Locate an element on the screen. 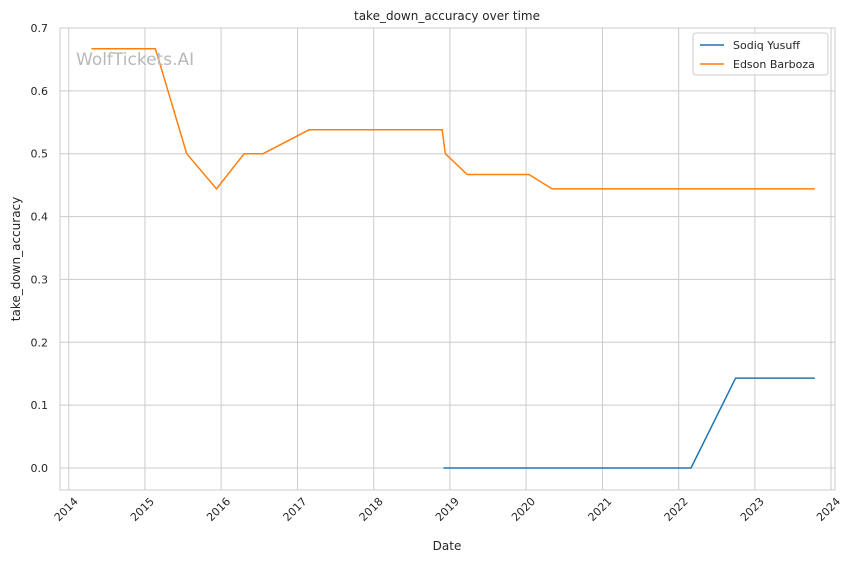 This screenshot has width=844, height=561. legend: Sodiq Yusuff Edson Barboza is located at coordinates (760, 54).